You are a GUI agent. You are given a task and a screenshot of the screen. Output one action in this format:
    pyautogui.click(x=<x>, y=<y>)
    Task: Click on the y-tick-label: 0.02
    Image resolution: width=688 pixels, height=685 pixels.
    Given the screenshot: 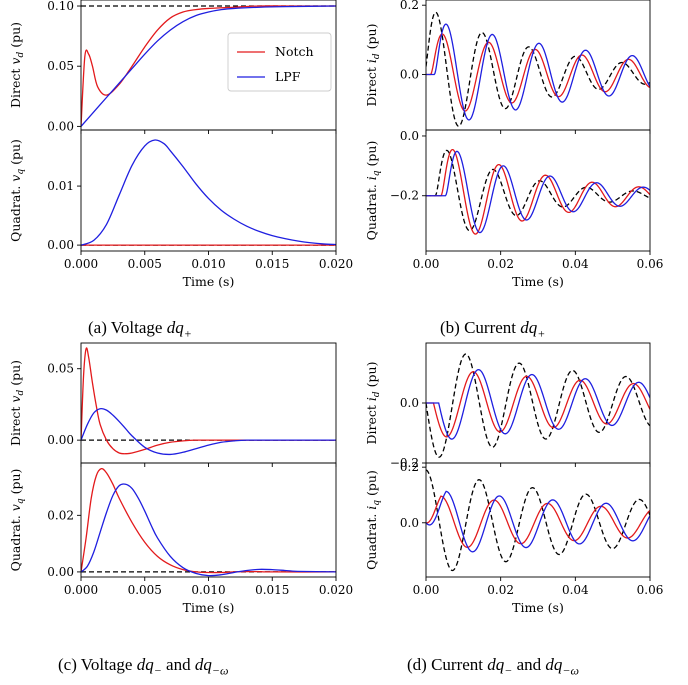 What is the action you would take?
    pyautogui.click(x=60, y=515)
    